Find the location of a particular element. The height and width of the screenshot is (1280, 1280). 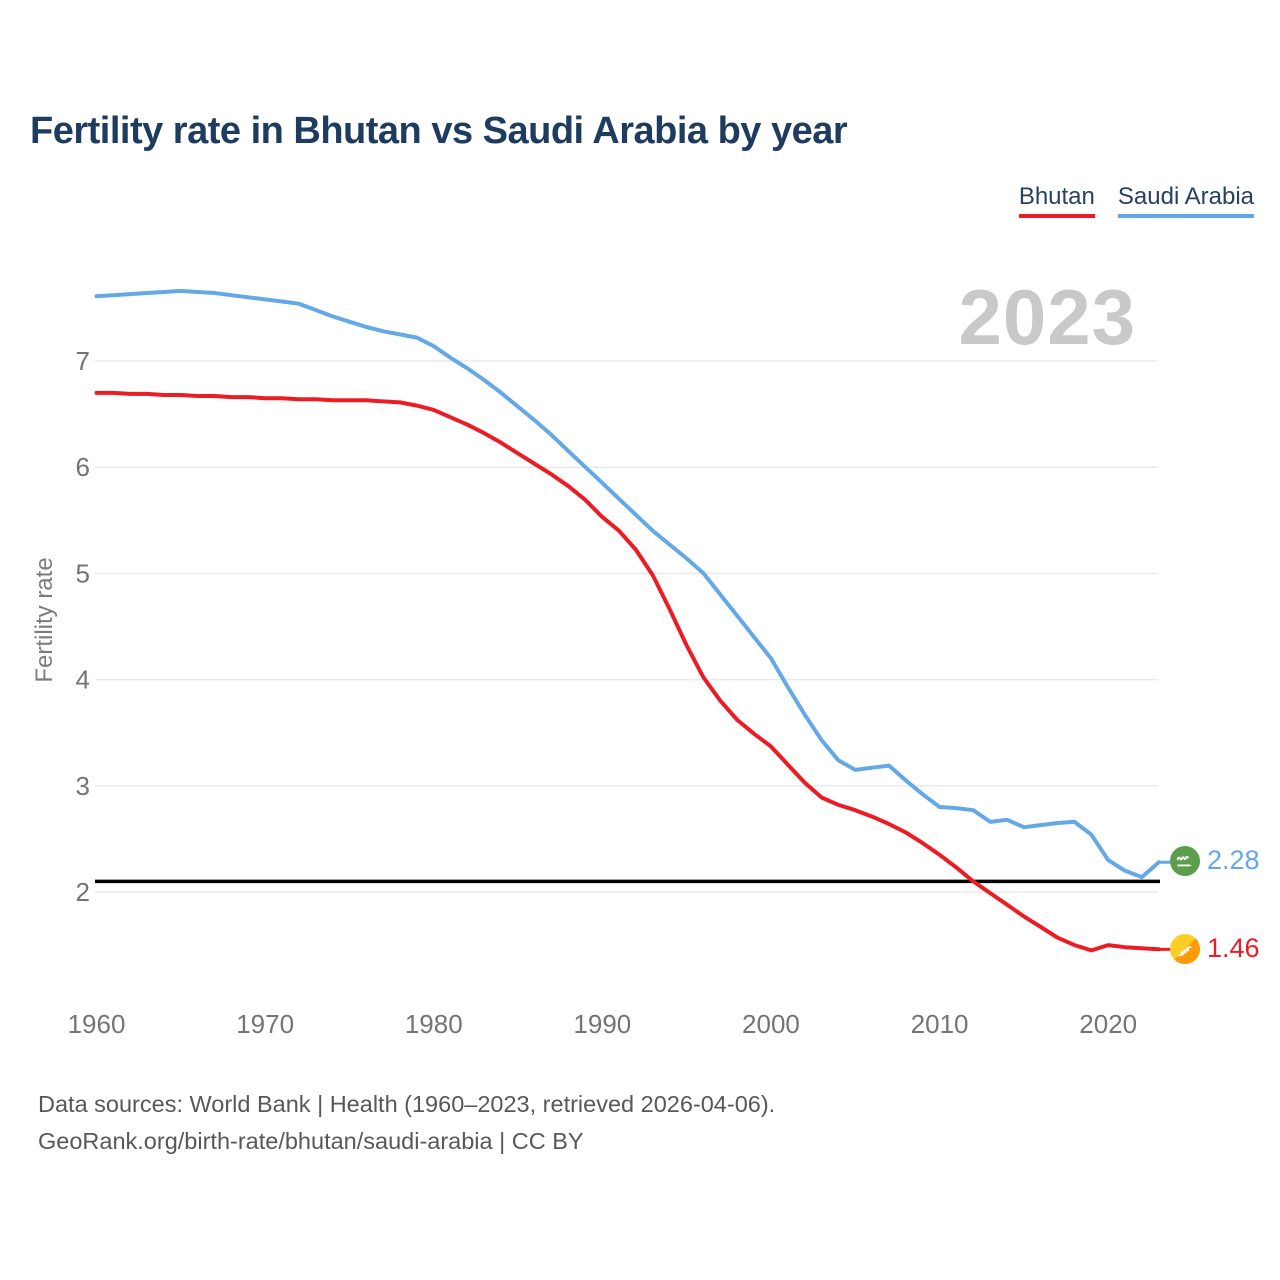

y-tick-label: 6 is located at coordinates (83, 467).